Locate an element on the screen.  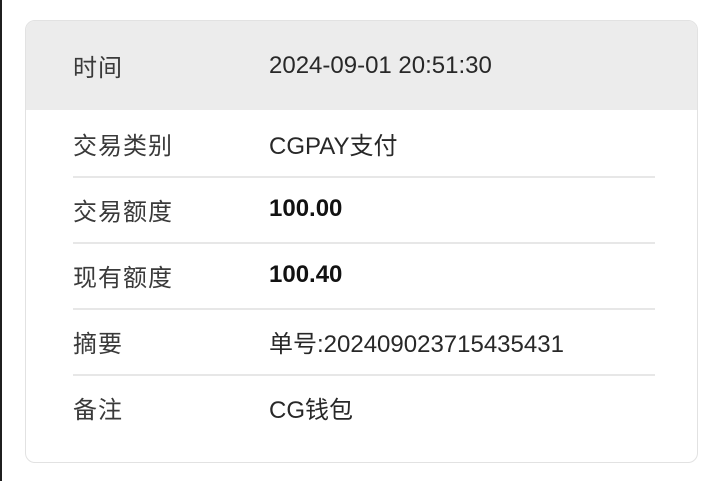
table-row-transaction-type: 交易类别 CGPAY支付 is located at coordinates (361, 143).